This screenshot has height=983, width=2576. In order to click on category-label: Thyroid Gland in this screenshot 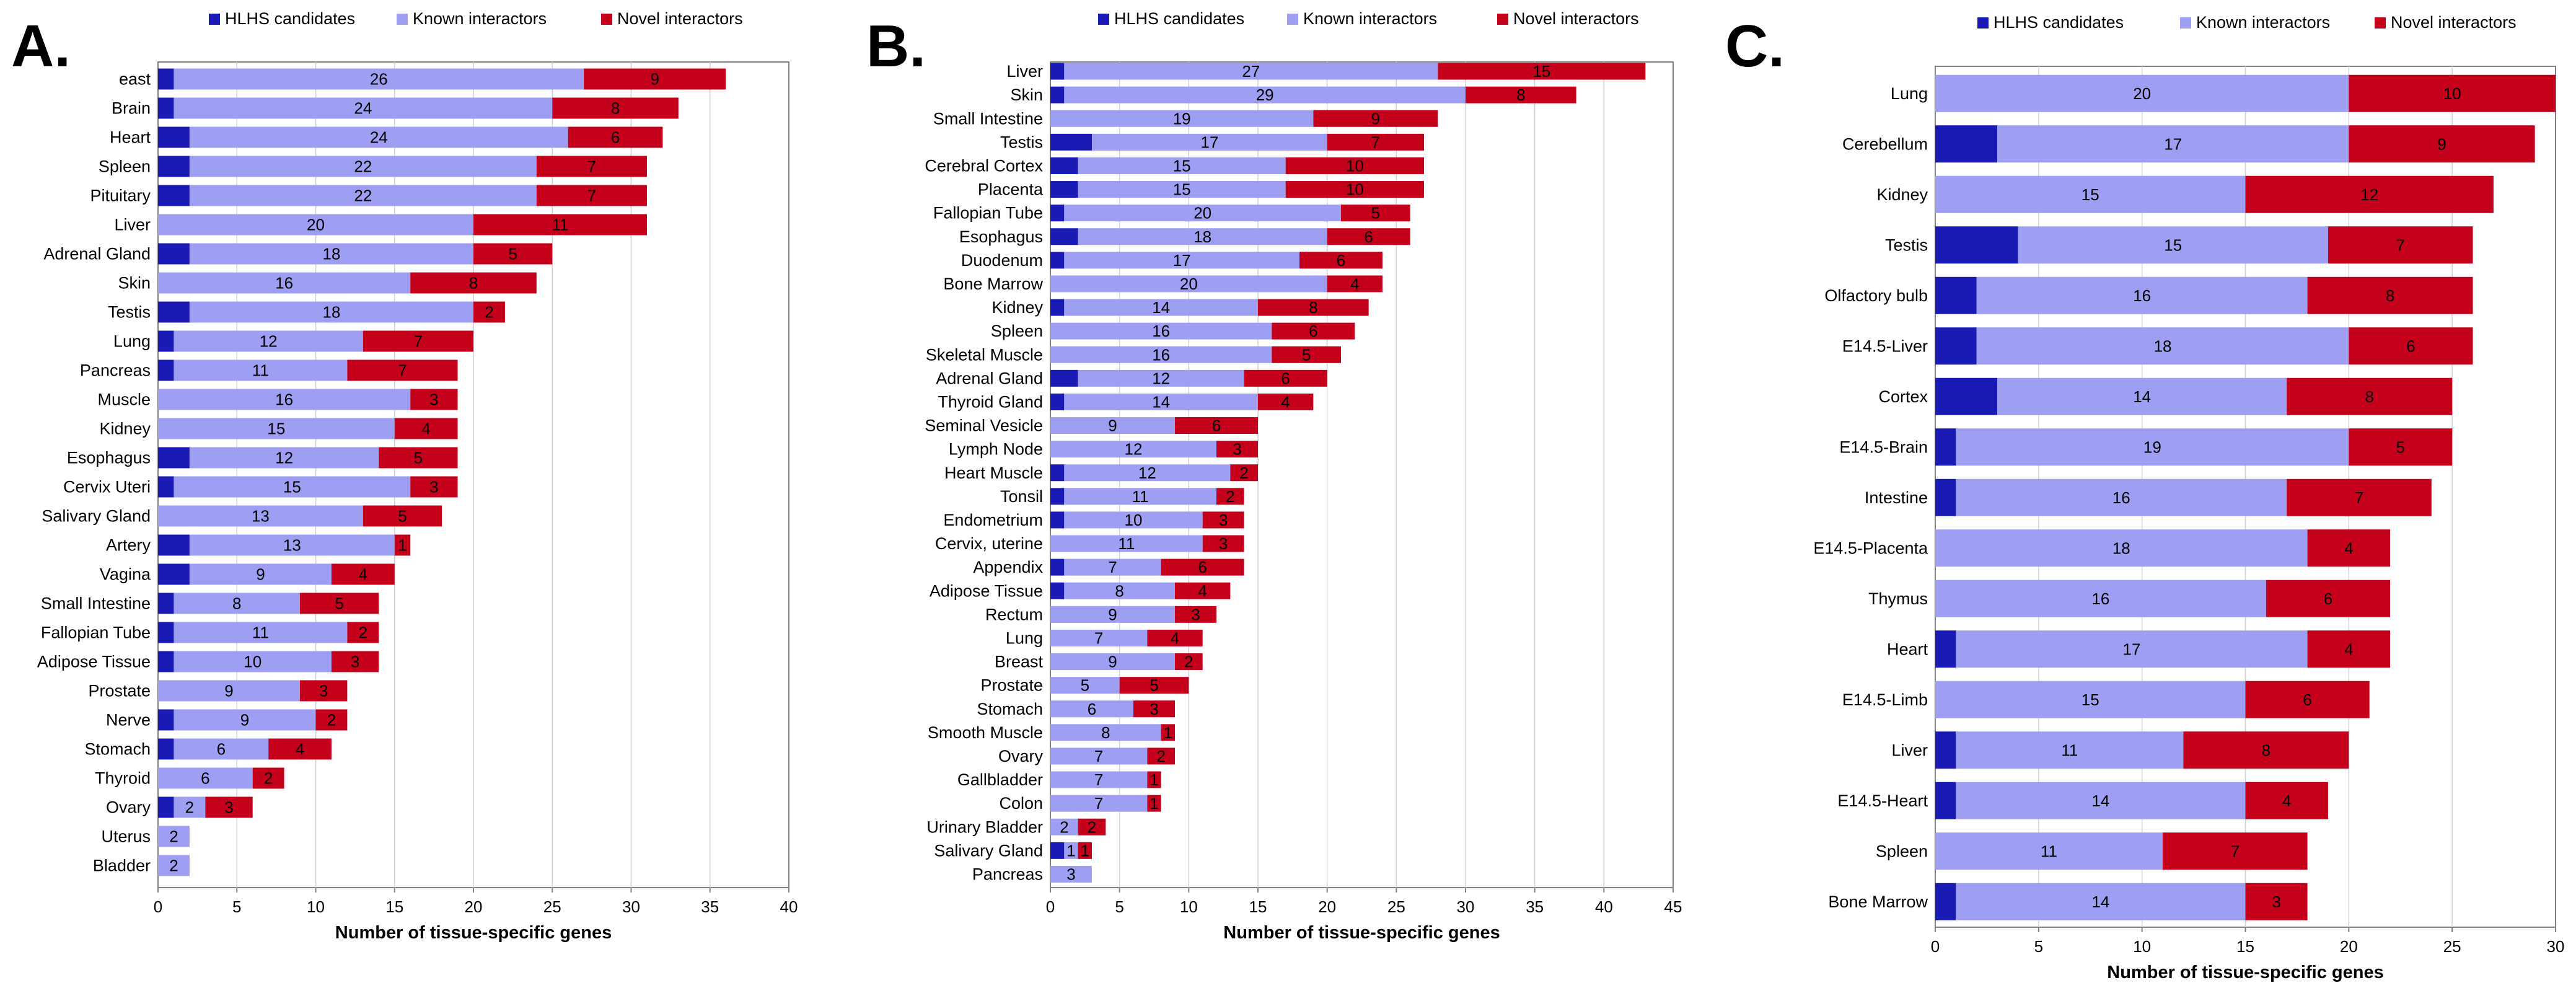, I will do `click(991, 401)`.